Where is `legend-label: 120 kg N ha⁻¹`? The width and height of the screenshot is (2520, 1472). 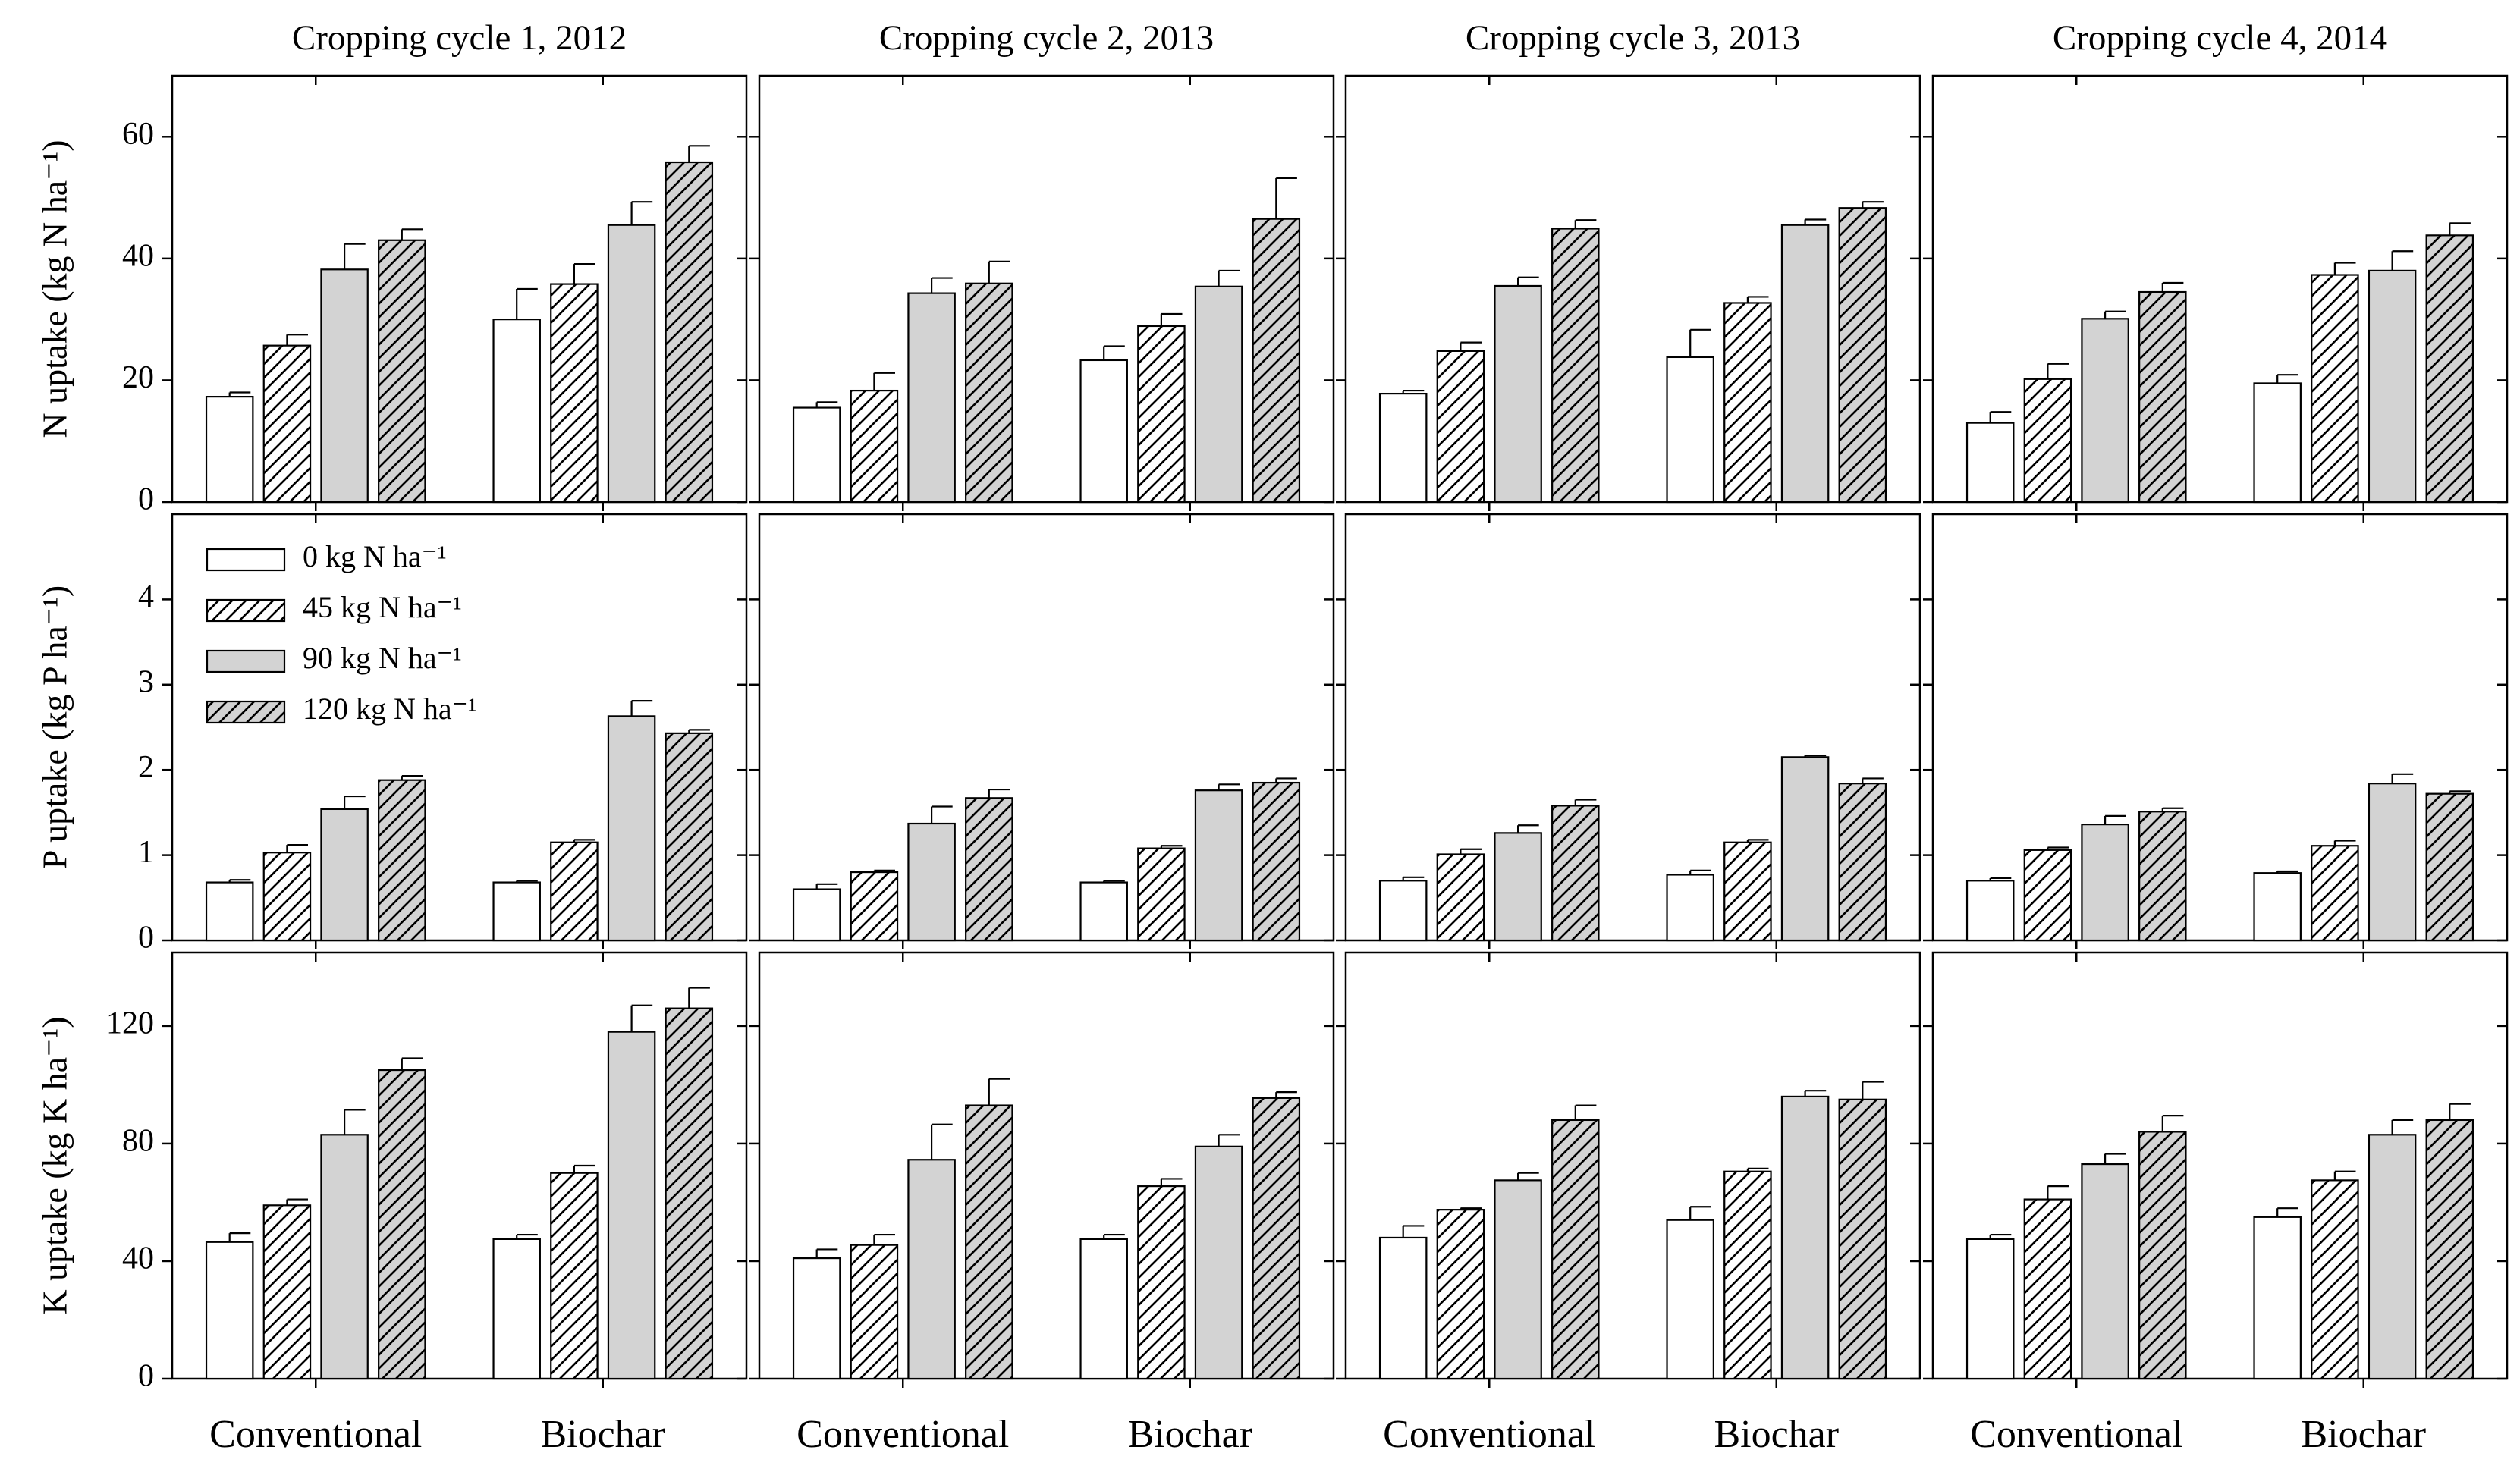
legend-label: 120 kg N ha⁻¹ is located at coordinates (390, 709).